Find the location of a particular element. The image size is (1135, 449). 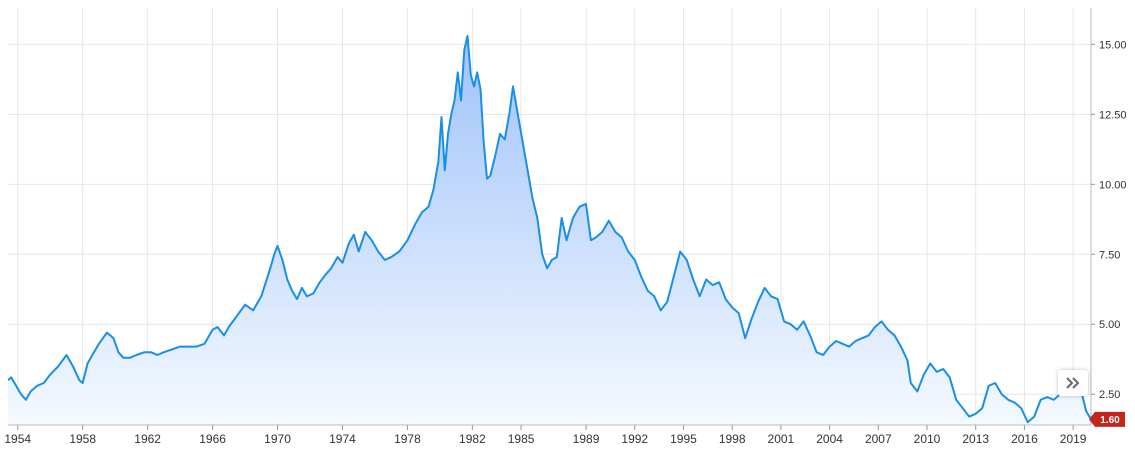

x-tick-label: 2004 is located at coordinates (829, 439).